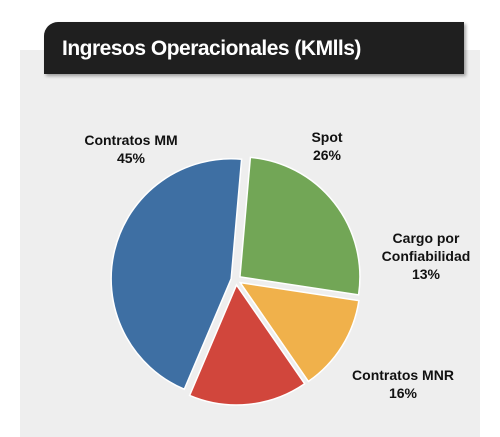  What do you see at coordinates (130, 149) in the screenshot?
I see `slice-label: Contratos MM 45%` at bounding box center [130, 149].